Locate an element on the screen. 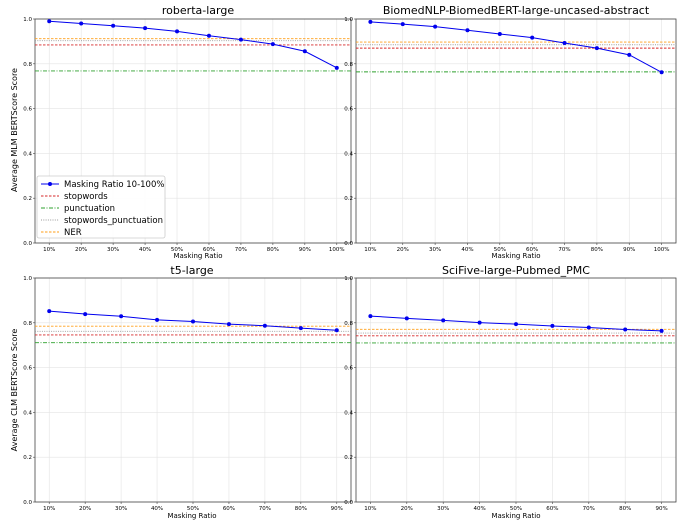 The height and width of the screenshot is (524, 684). x-tick-label-100: 100% is located at coordinates (662, 250).